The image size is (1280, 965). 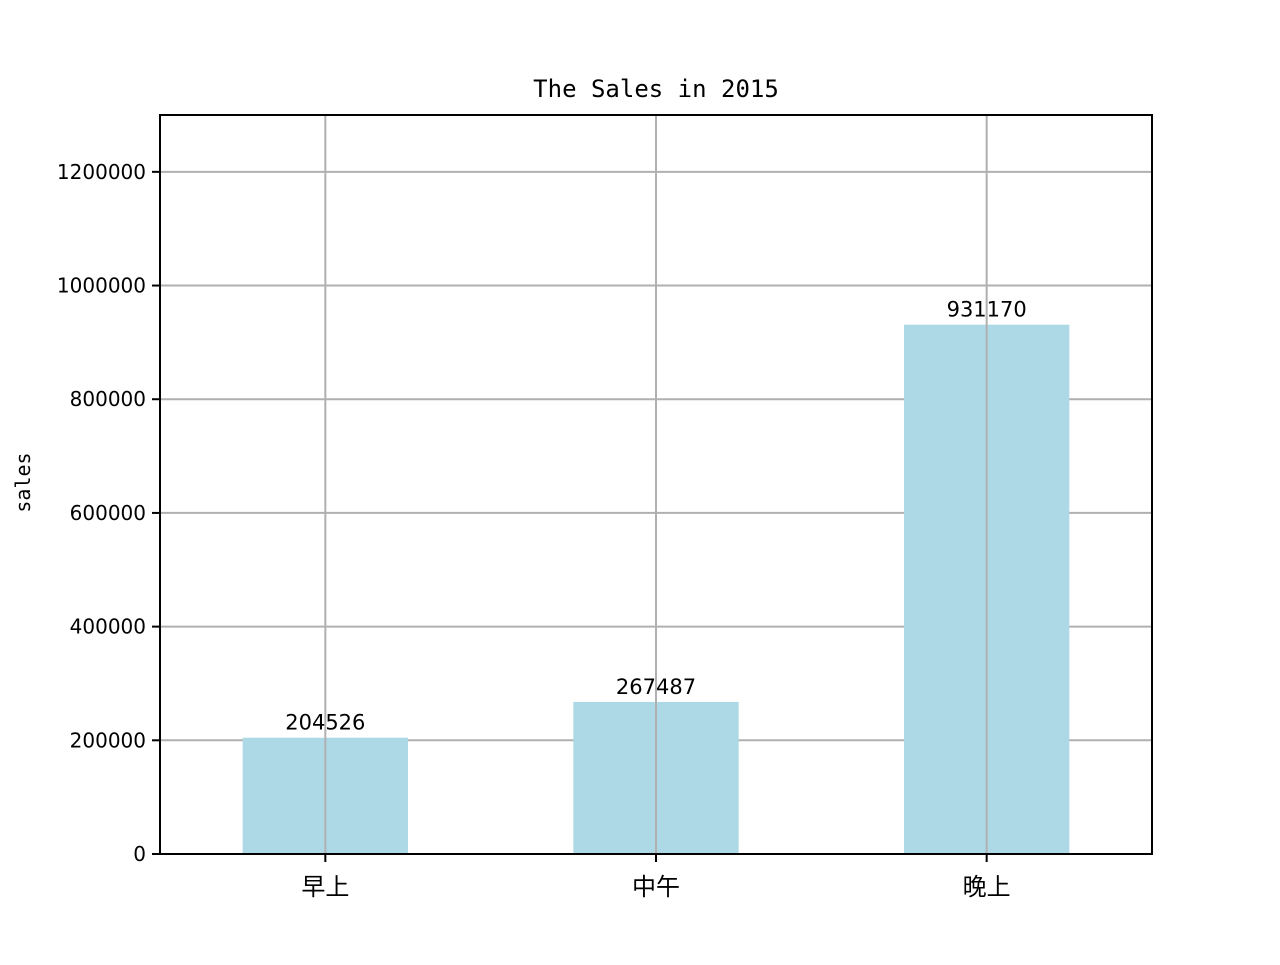 What do you see at coordinates (23, 482) in the screenshot?
I see `y-axis-label: sales` at bounding box center [23, 482].